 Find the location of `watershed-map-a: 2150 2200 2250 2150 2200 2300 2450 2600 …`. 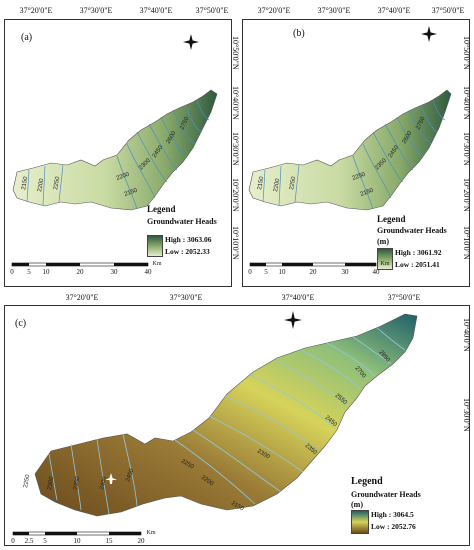

watershed-map-a: 2150 2200 2250 2150 2200 2300 2450 2600 … is located at coordinates (115, 122).